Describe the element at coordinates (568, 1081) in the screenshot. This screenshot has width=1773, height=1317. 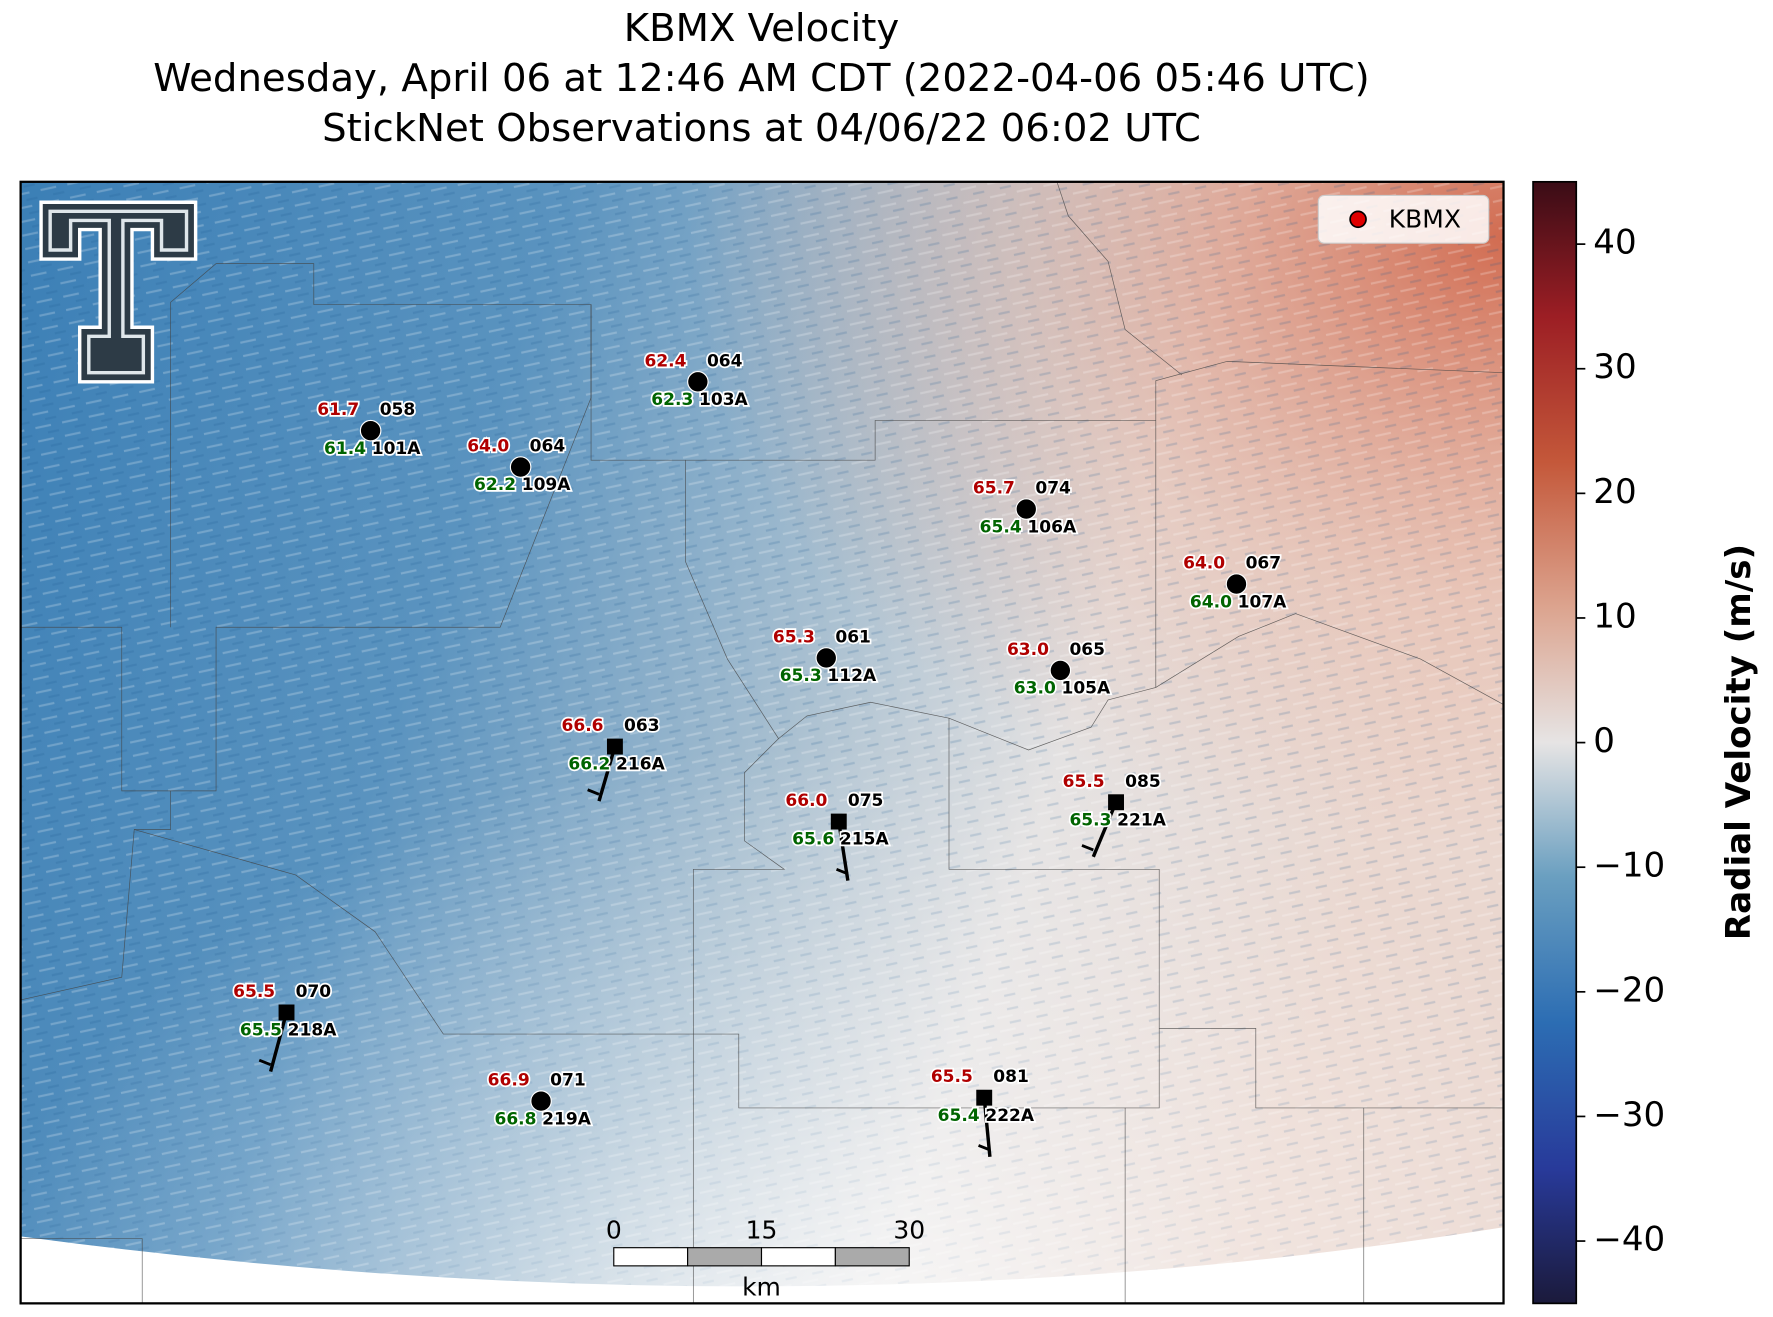
I see `pressure: 071` at that location.